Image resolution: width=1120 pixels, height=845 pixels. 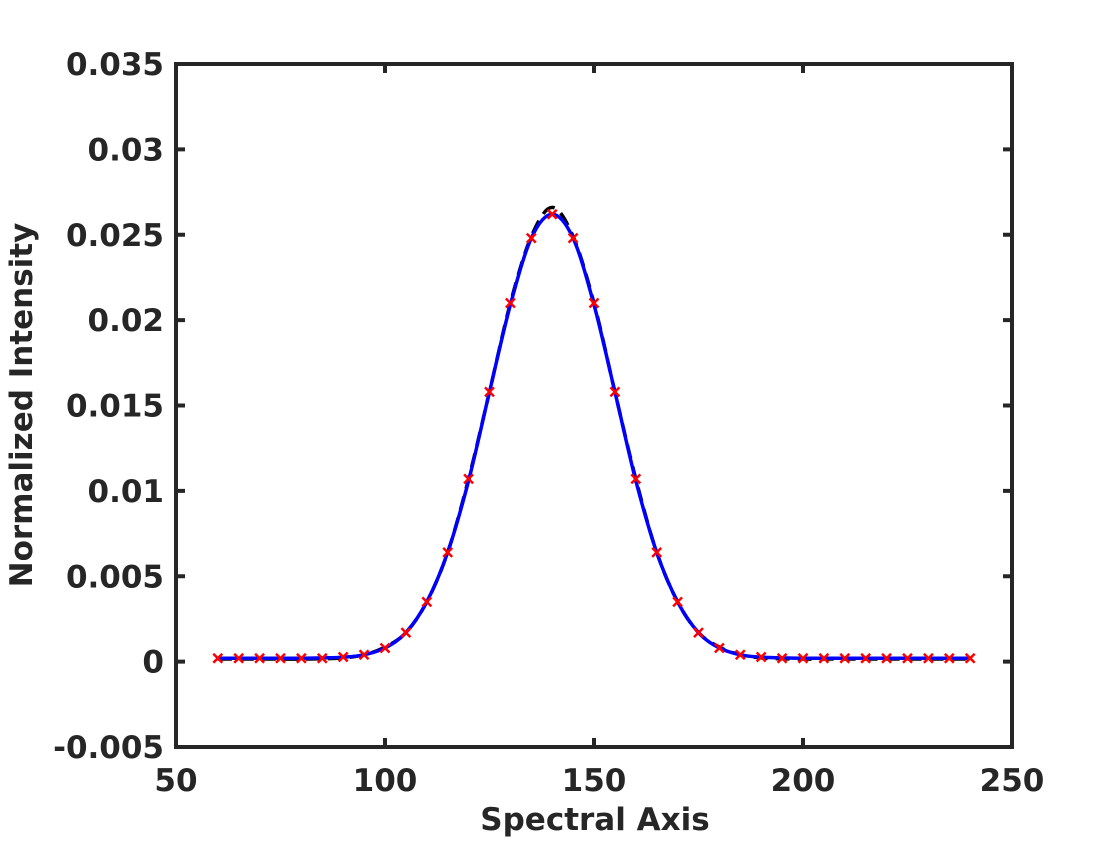 What do you see at coordinates (175, 781) in the screenshot?
I see `x-tick-label: 50` at bounding box center [175, 781].